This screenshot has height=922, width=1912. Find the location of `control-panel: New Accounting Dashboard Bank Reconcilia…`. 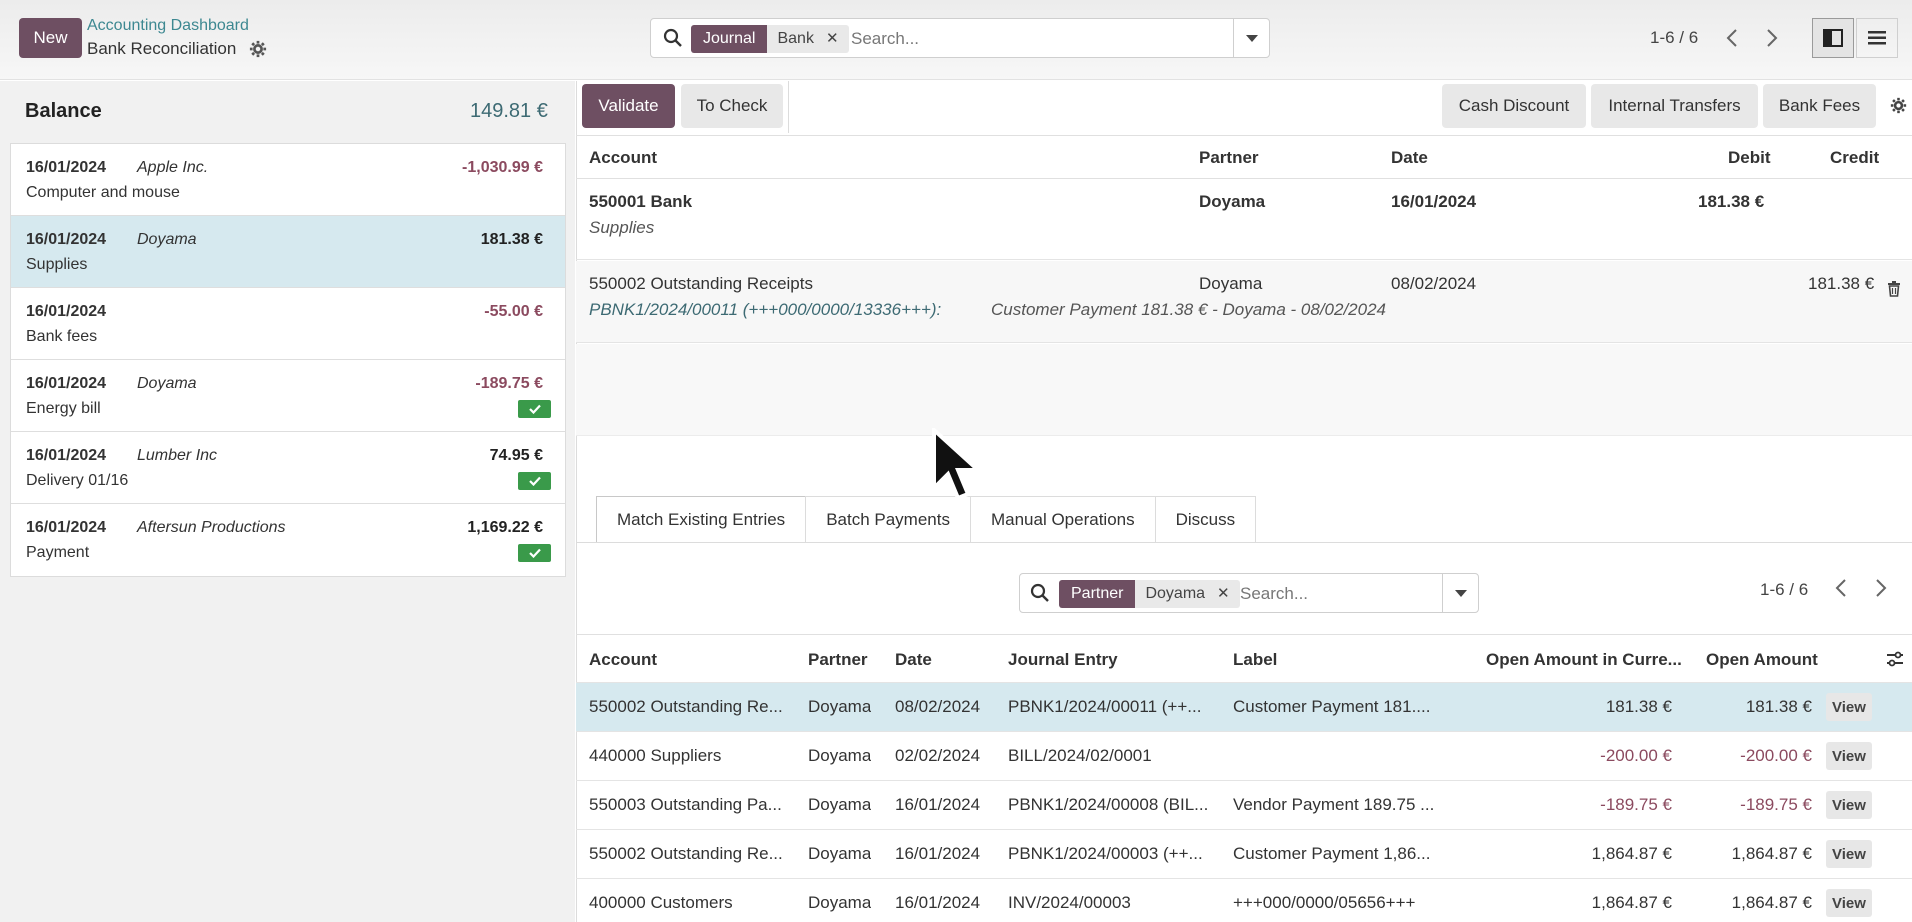

control-panel: New Accounting Dashboard Bank Reconcilia… is located at coordinates (956, 40).